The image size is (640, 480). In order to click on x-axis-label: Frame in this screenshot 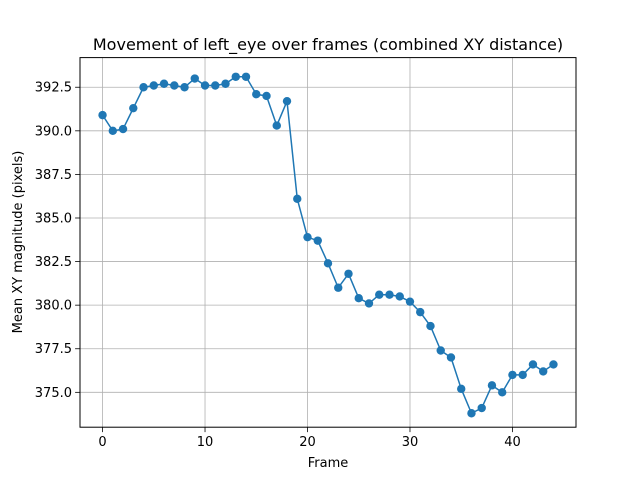, I will do `click(328, 463)`.